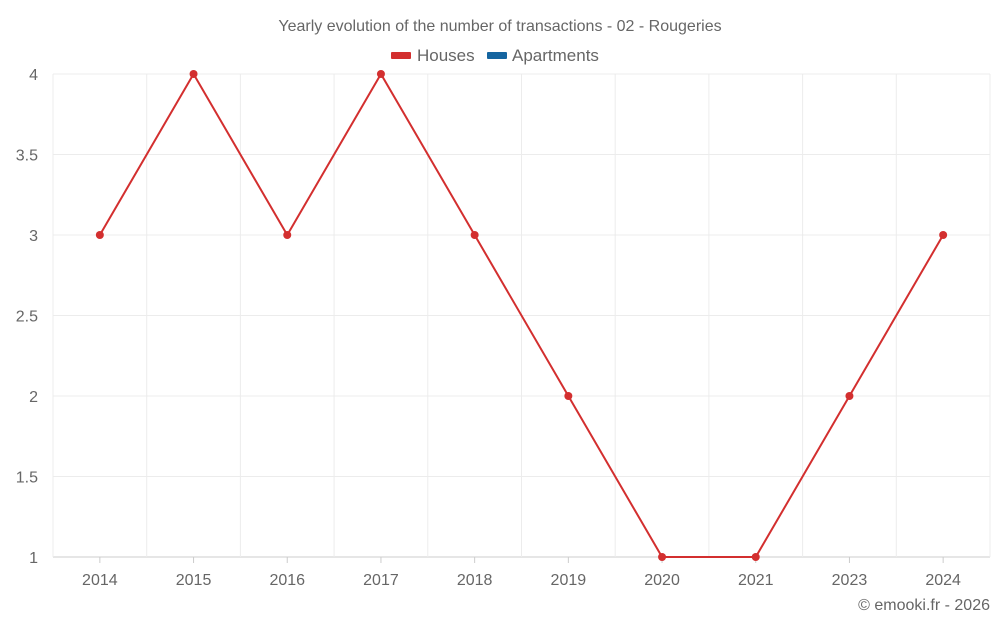 The image size is (1000, 625). I want to click on y-tick-label: 2, so click(33, 397).